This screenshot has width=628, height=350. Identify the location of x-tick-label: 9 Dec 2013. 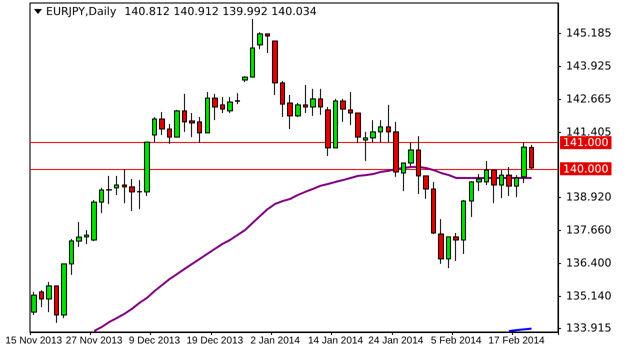
(154, 341).